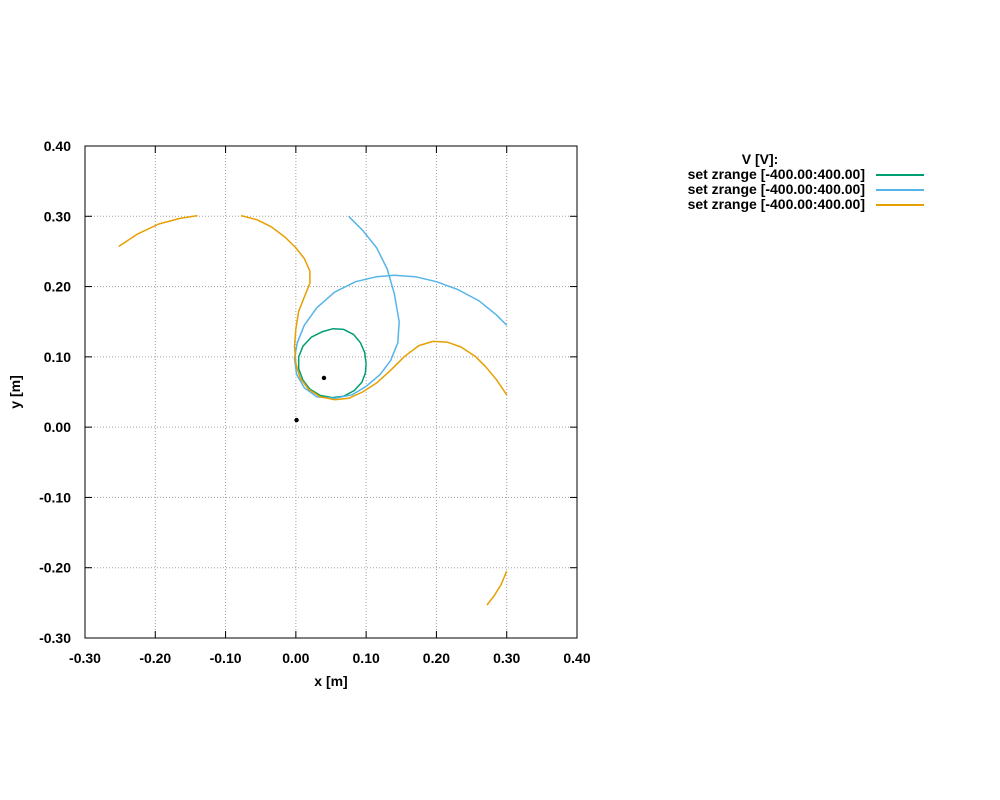 Image resolution: width=1000 pixels, height=800 pixels. Describe the element at coordinates (776, 189) in the screenshot. I see `legend-label-2: set zrange [-400.00:400.00]` at that location.